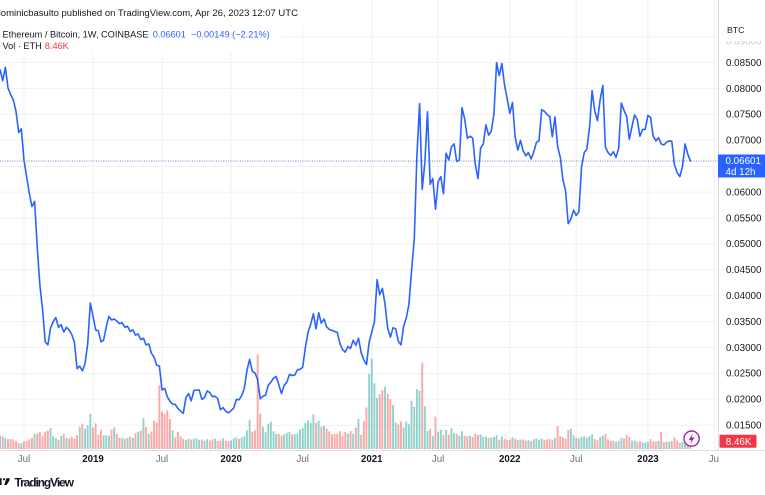 The width and height of the screenshot is (765, 495). What do you see at coordinates (648, 459) in the screenshot?
I see `svg-text: 2023` at bounding box center [648, 459].